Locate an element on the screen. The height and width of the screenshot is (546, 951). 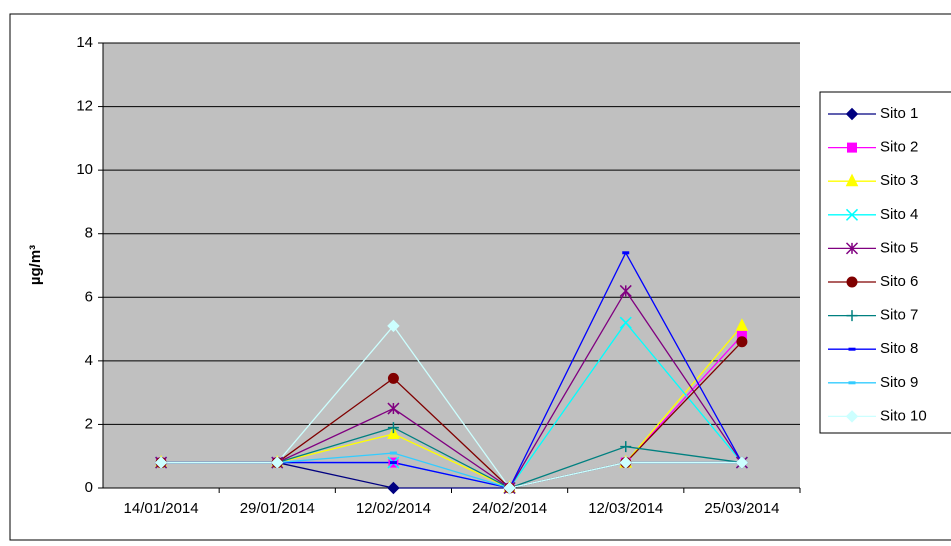
y-tick-label: 8 is located at coordinates (89, 233).